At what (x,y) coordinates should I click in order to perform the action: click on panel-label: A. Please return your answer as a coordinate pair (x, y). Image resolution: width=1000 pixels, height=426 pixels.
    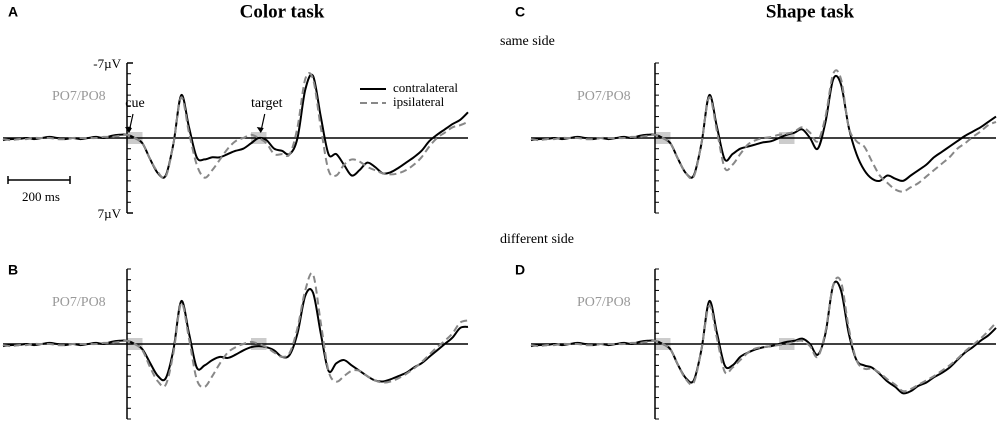
    Looking at the image, I should click on (13, 12).